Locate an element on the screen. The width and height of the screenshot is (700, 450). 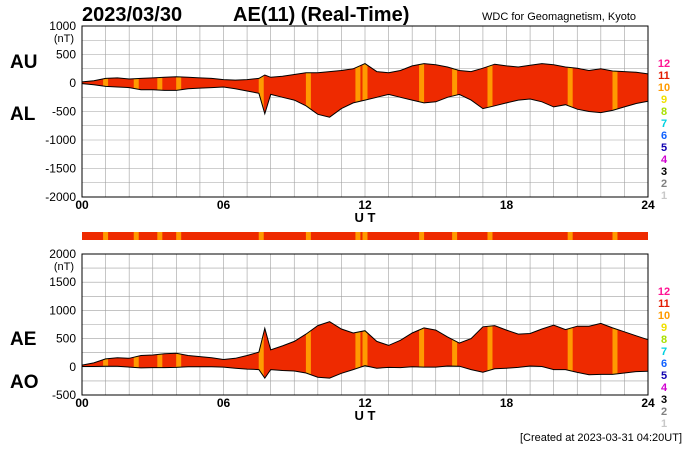
lower-xtick-label: 00 is located at coordinates (82, 403).